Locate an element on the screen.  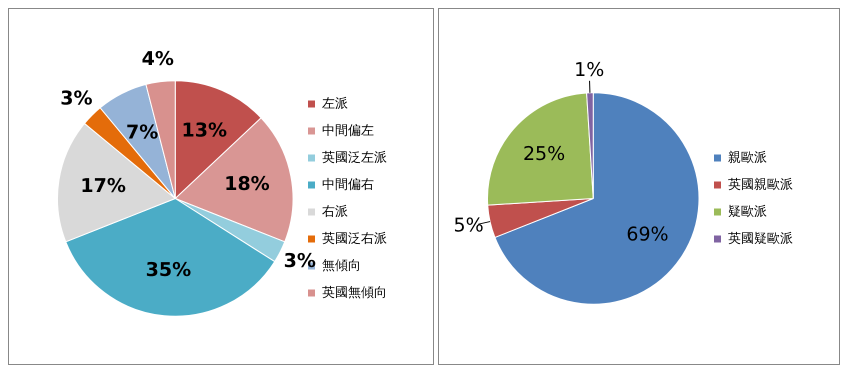
legend-label: 中間偏左 is located at coordinates (348, 130).